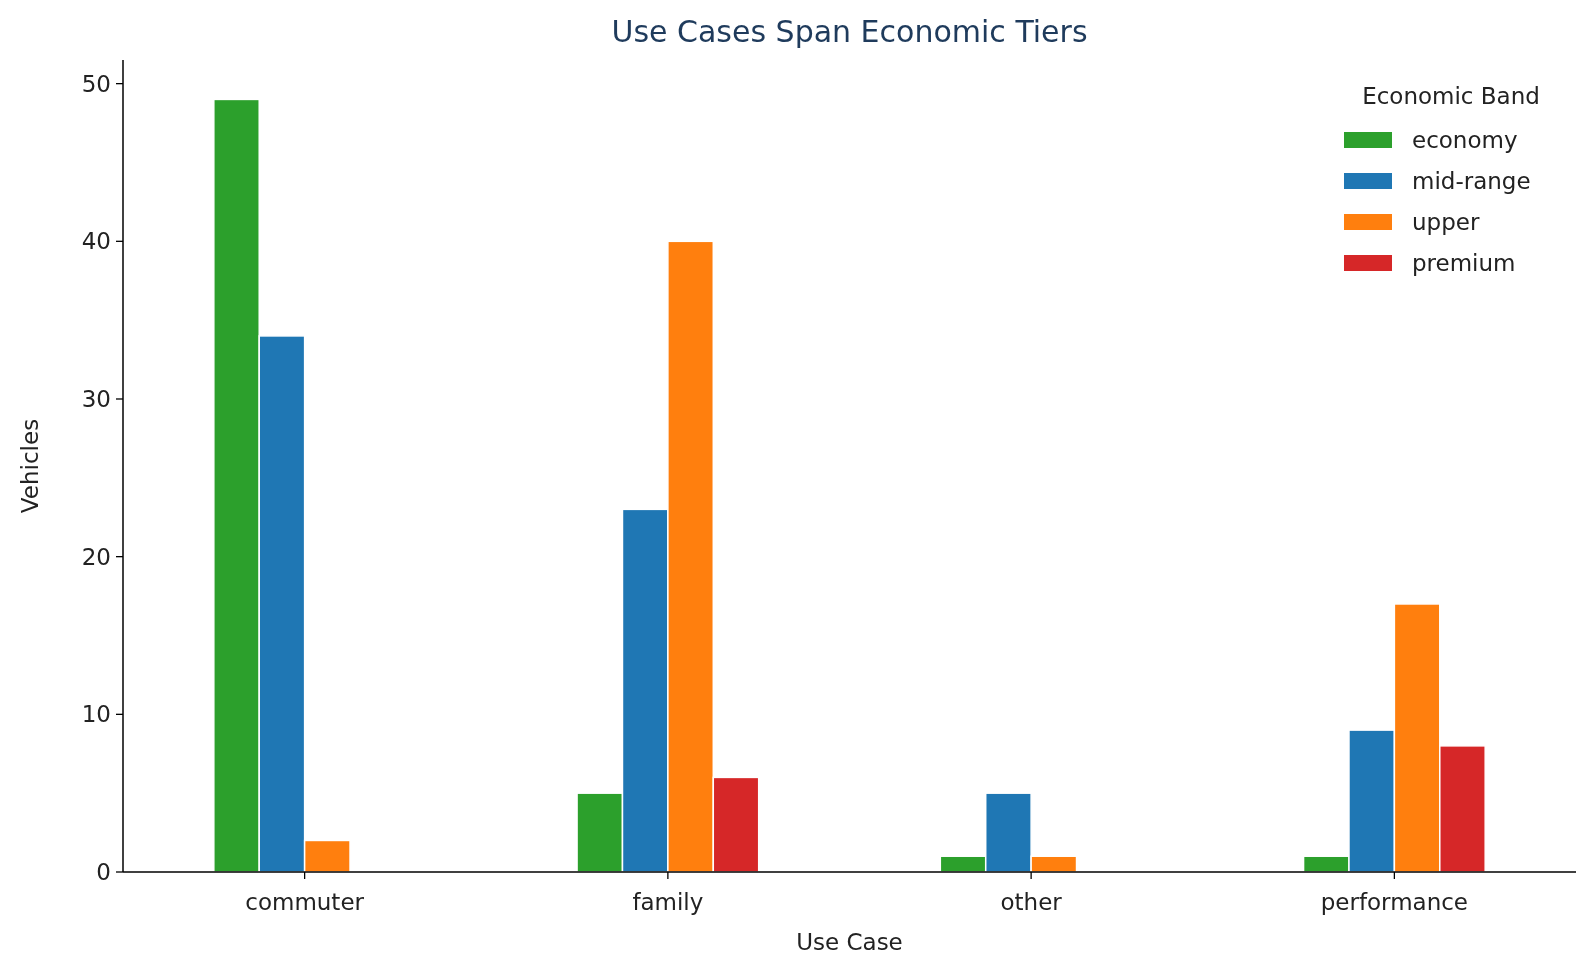 This screenshot has height=965, width=1589. What do you see at coordinates (96, 399) in the screenshot?
I see `y-tick-label: 30` at bounding box center [96, 399].